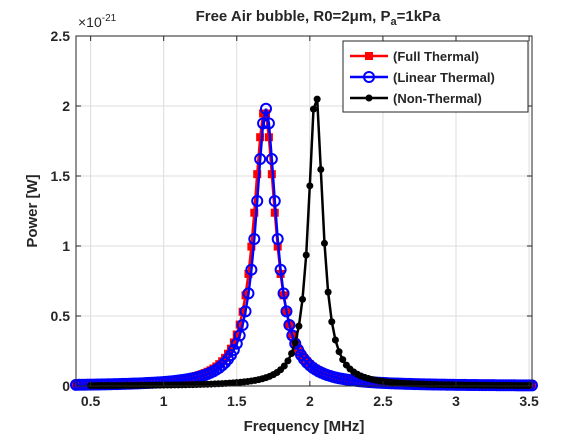  Describe the element at coordinates (61, 36) in the screenshot. I see `y-tick-label: 2.5` at that location.